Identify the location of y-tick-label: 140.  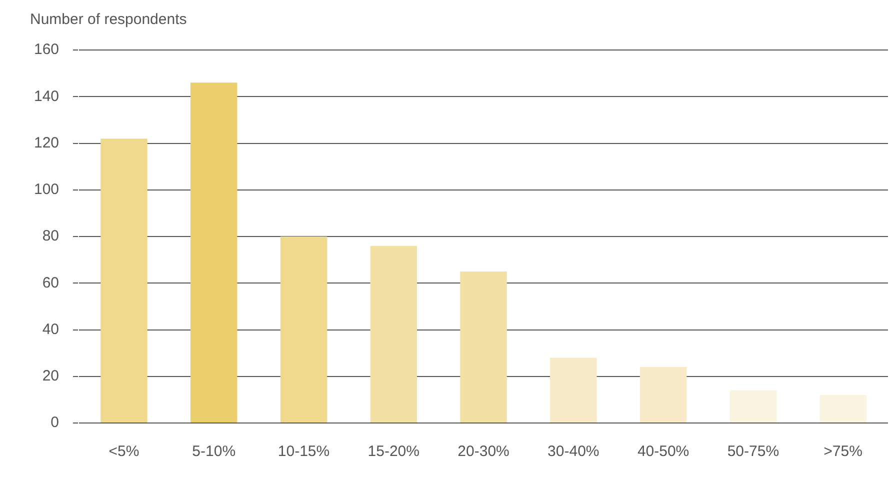
(47, 96).